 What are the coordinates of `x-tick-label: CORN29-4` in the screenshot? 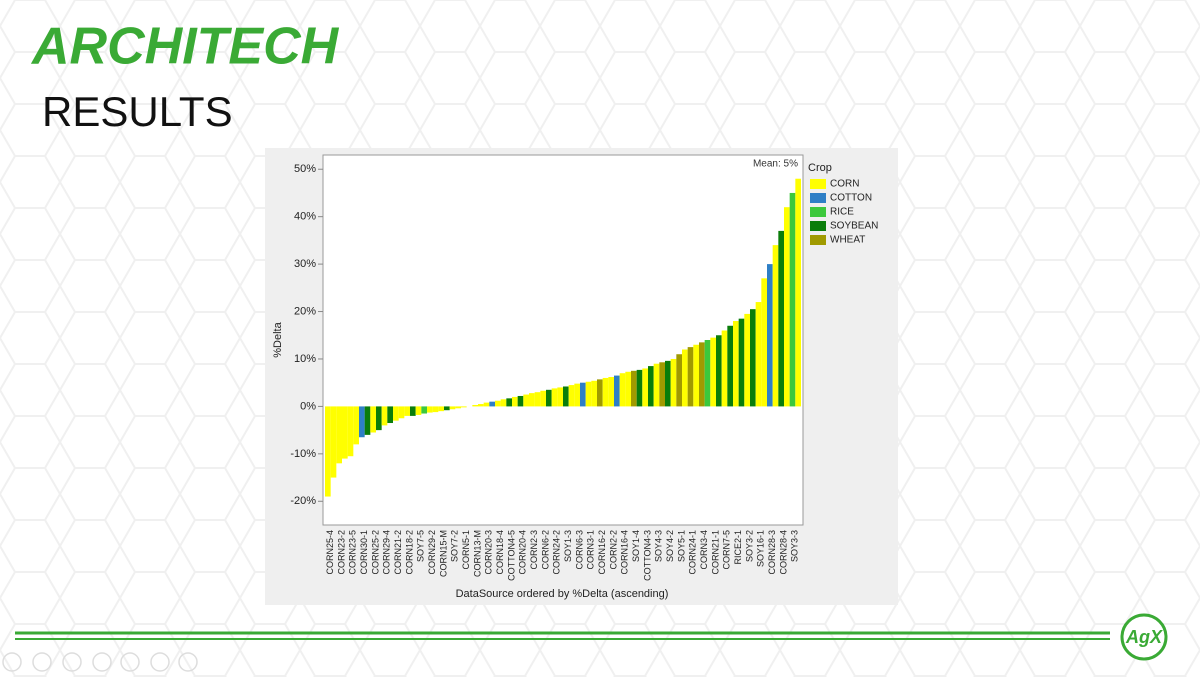 It's located at (387, 552).